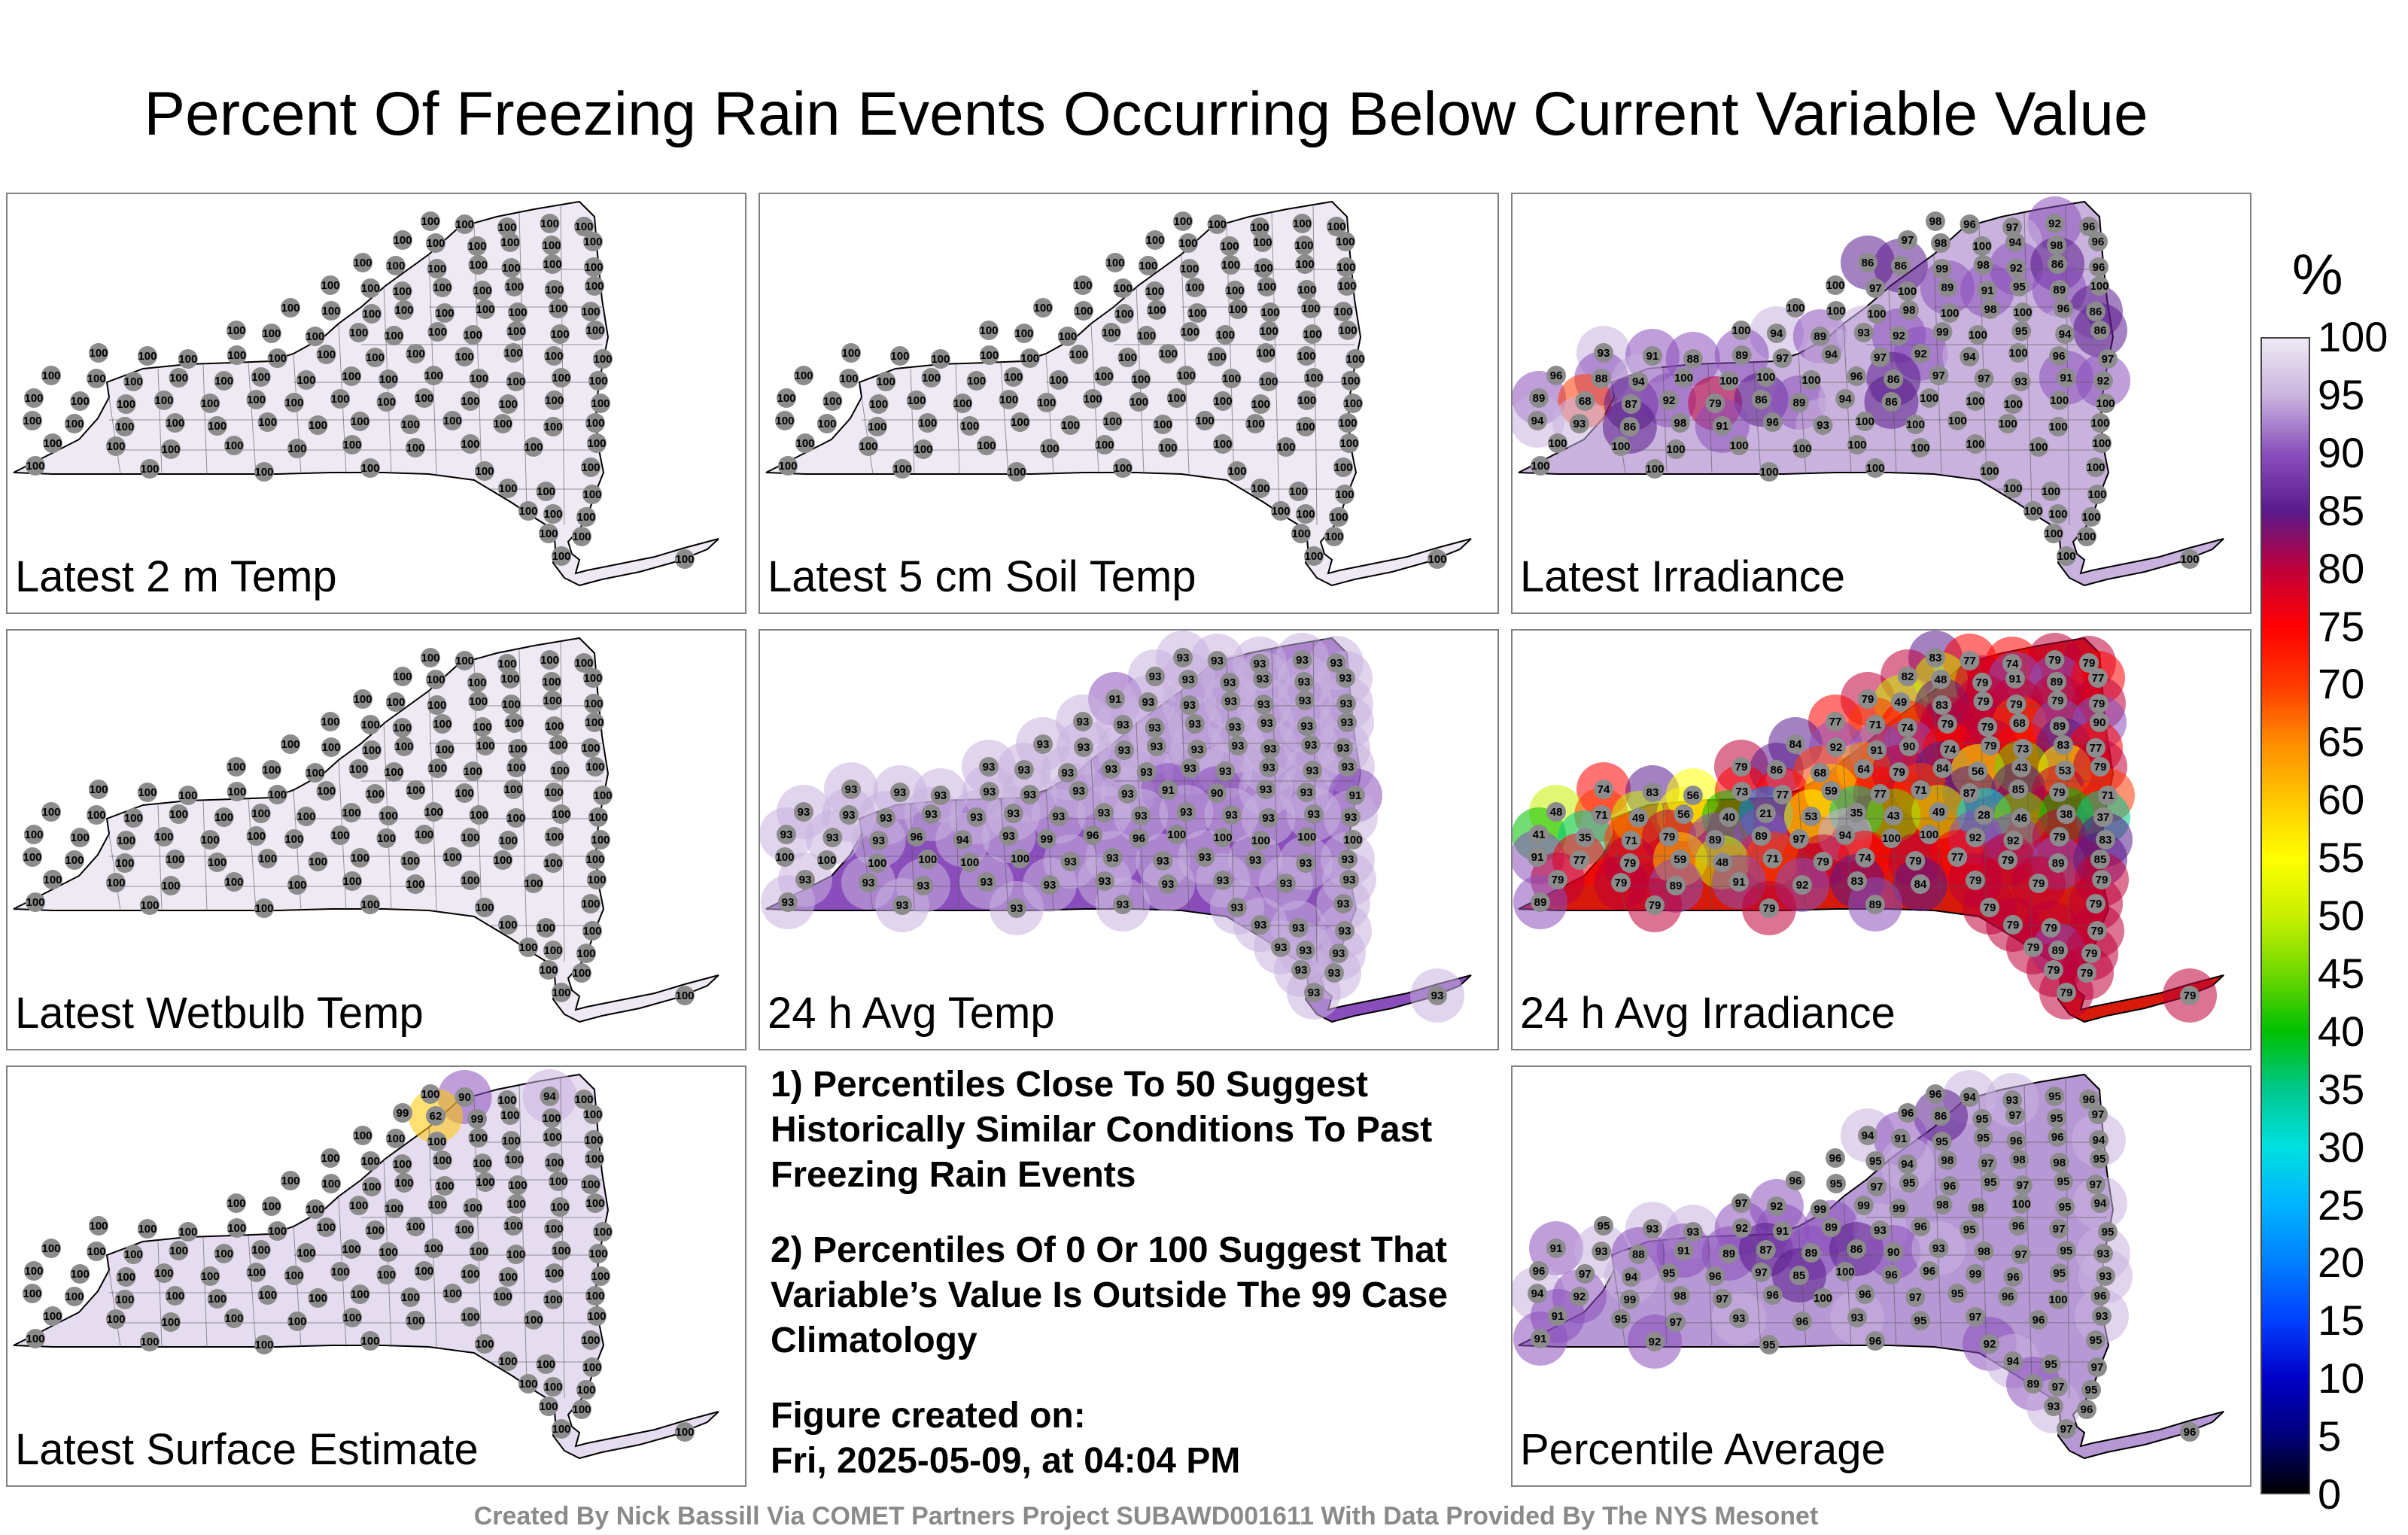  What do you see at coordinates (2019, 723) in the screenshot?
I see `station-value: 68` at bounding box center [2019, 723].